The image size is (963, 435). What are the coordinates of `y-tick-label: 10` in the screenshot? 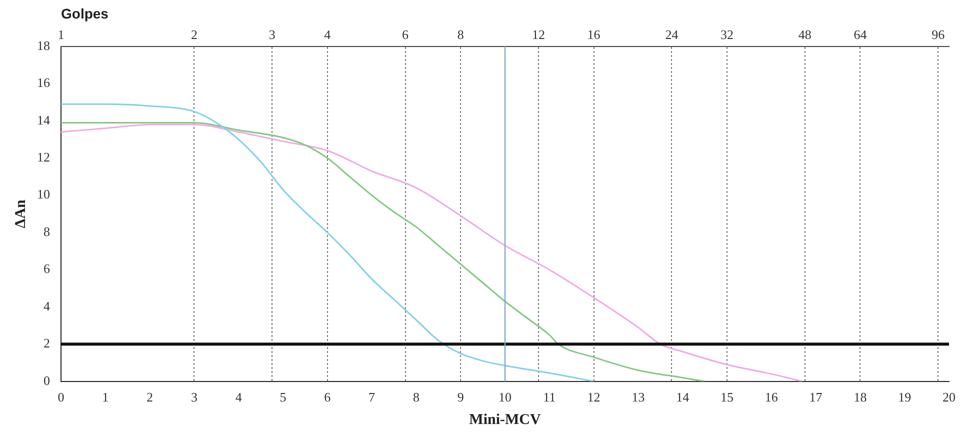 It's located at (43, 194).